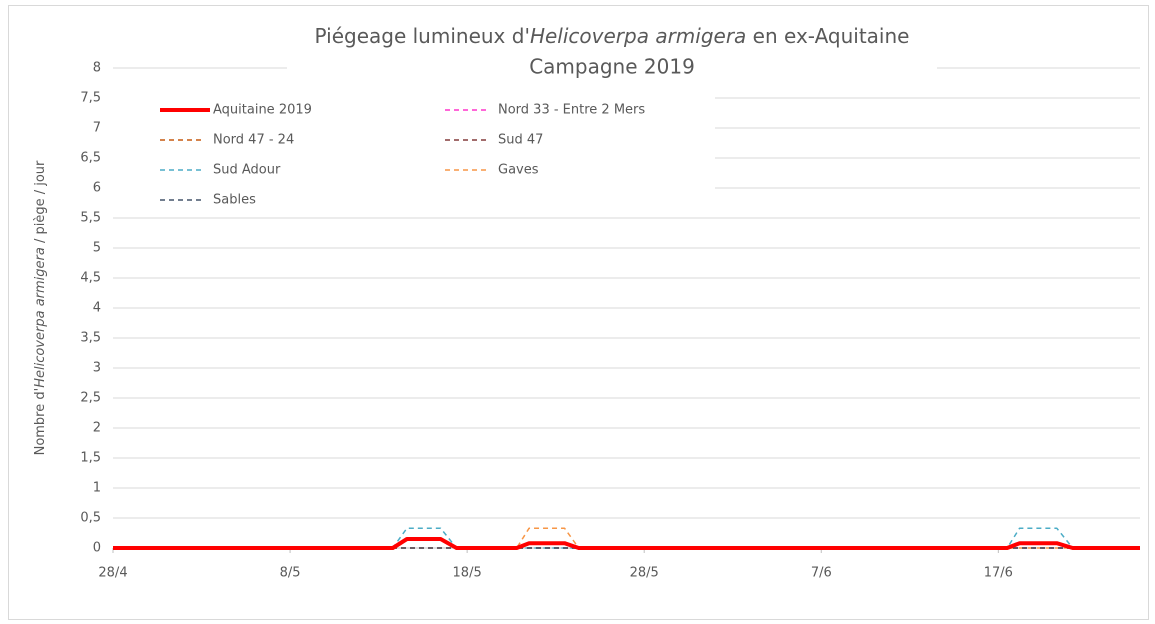 This screenshot has height=624, width=1155. I want to click on y-tick-label: 2,5, so click(90, 398).